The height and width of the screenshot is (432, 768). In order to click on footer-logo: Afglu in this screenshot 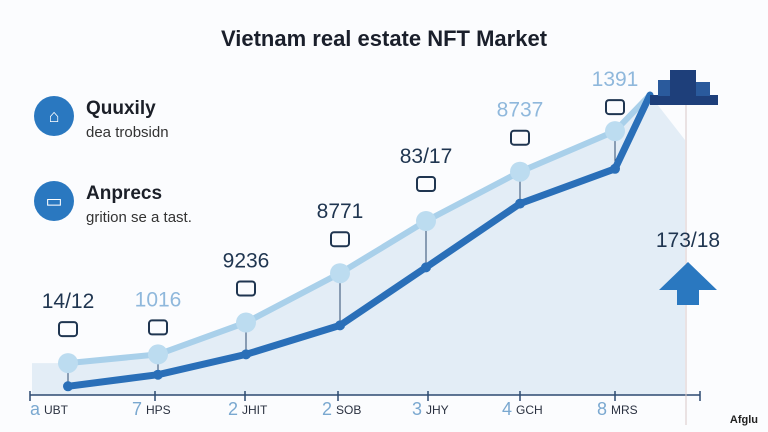, I will do `click(743, 420)`.